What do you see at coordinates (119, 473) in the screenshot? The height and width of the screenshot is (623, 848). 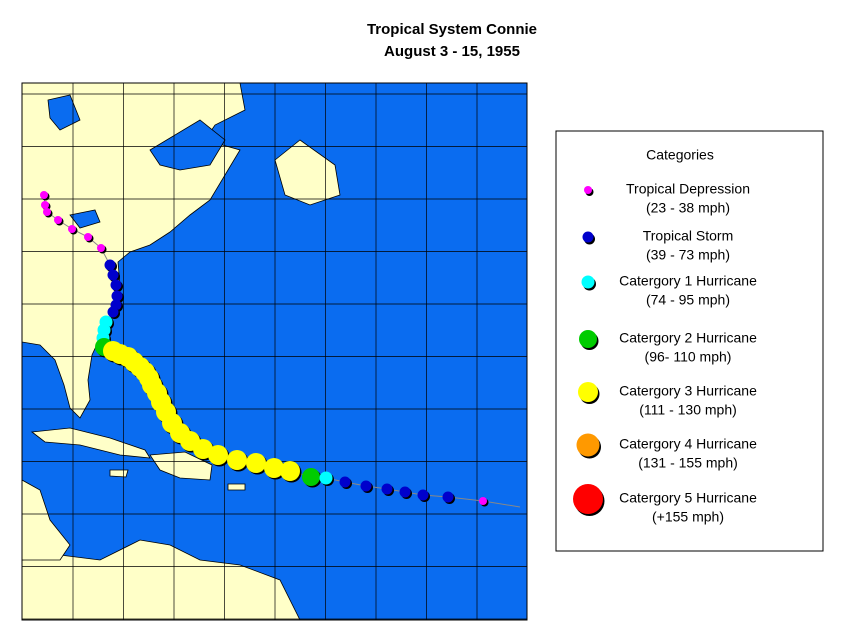 I see `jamaica` at bounding box center [119, 473].